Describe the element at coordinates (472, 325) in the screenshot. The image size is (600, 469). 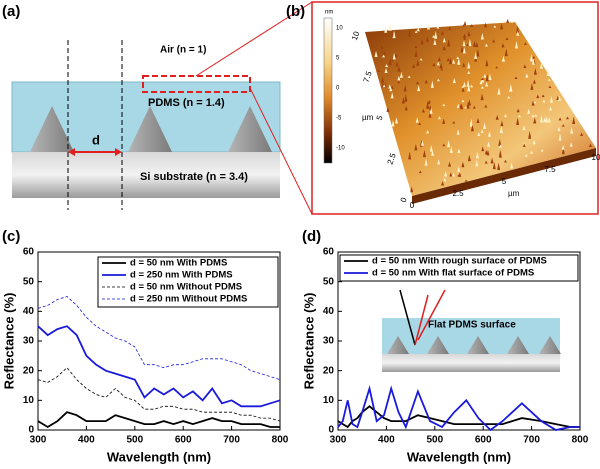
I see `inset-label: Flat PDMS surface` at that location.